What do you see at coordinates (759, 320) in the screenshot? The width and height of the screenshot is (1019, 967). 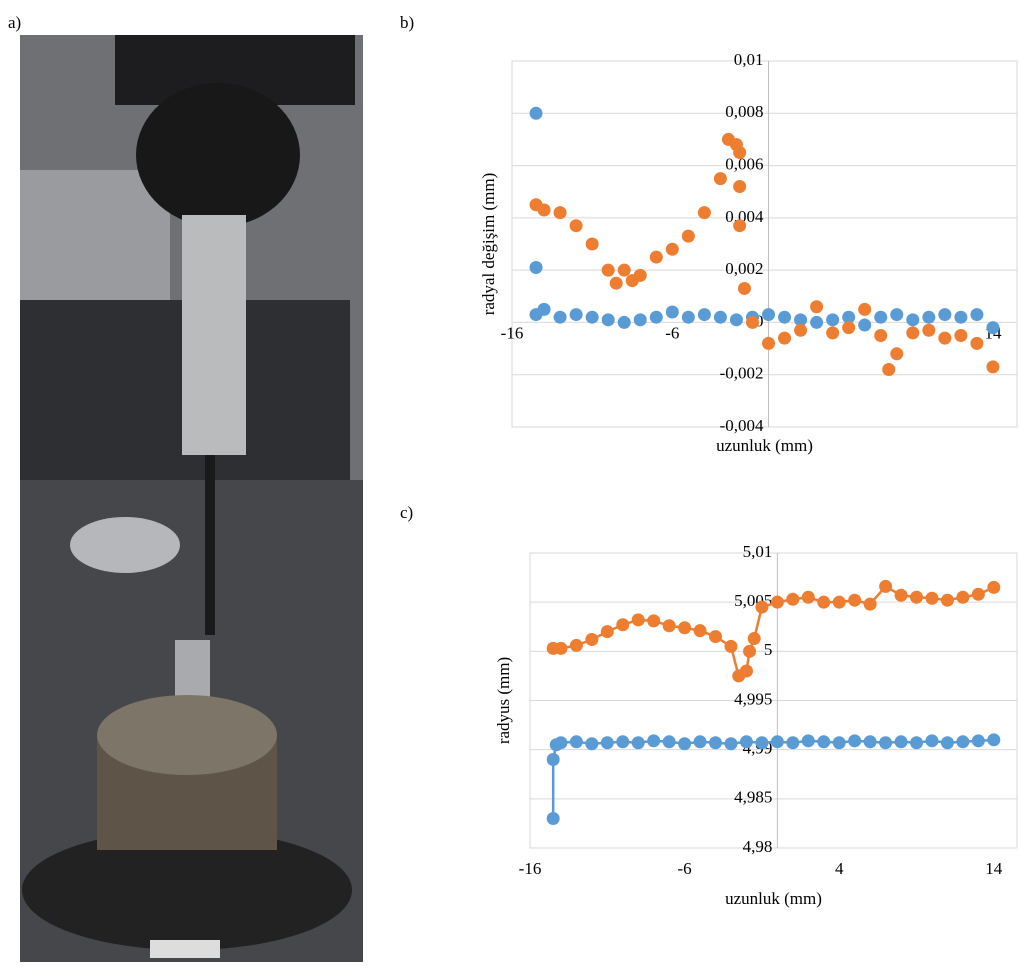 I see `y-tick-label: 0` at bounding box center [759, 320].